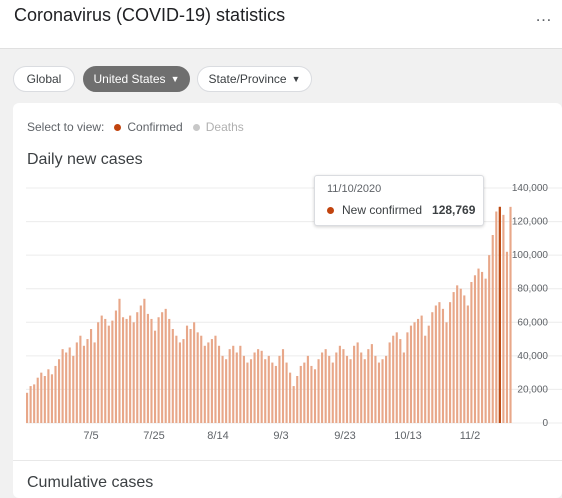 The image size is (562, 498). What do you see at coordinates (44, 79) in the screenshot?
I see `filter-chip-global: Global` at bounding box center [44, 79].